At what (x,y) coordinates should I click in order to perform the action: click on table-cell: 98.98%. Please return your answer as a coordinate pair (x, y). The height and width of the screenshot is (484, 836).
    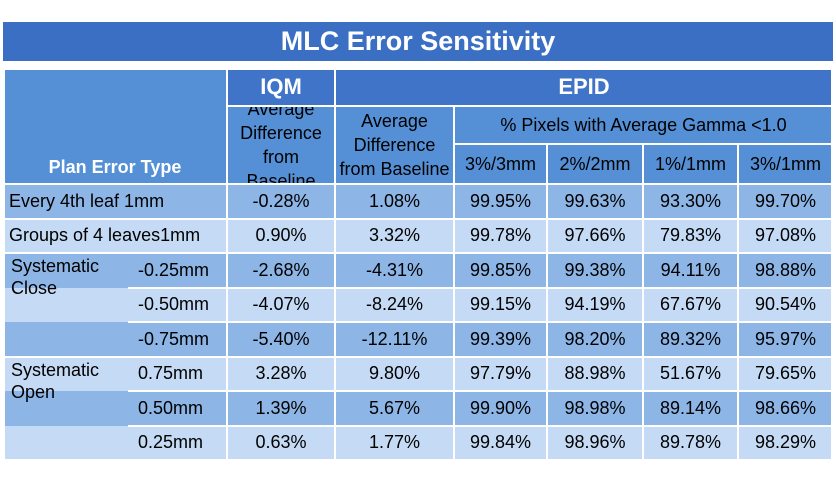
    Looking at the image, I should click on (595, 408).